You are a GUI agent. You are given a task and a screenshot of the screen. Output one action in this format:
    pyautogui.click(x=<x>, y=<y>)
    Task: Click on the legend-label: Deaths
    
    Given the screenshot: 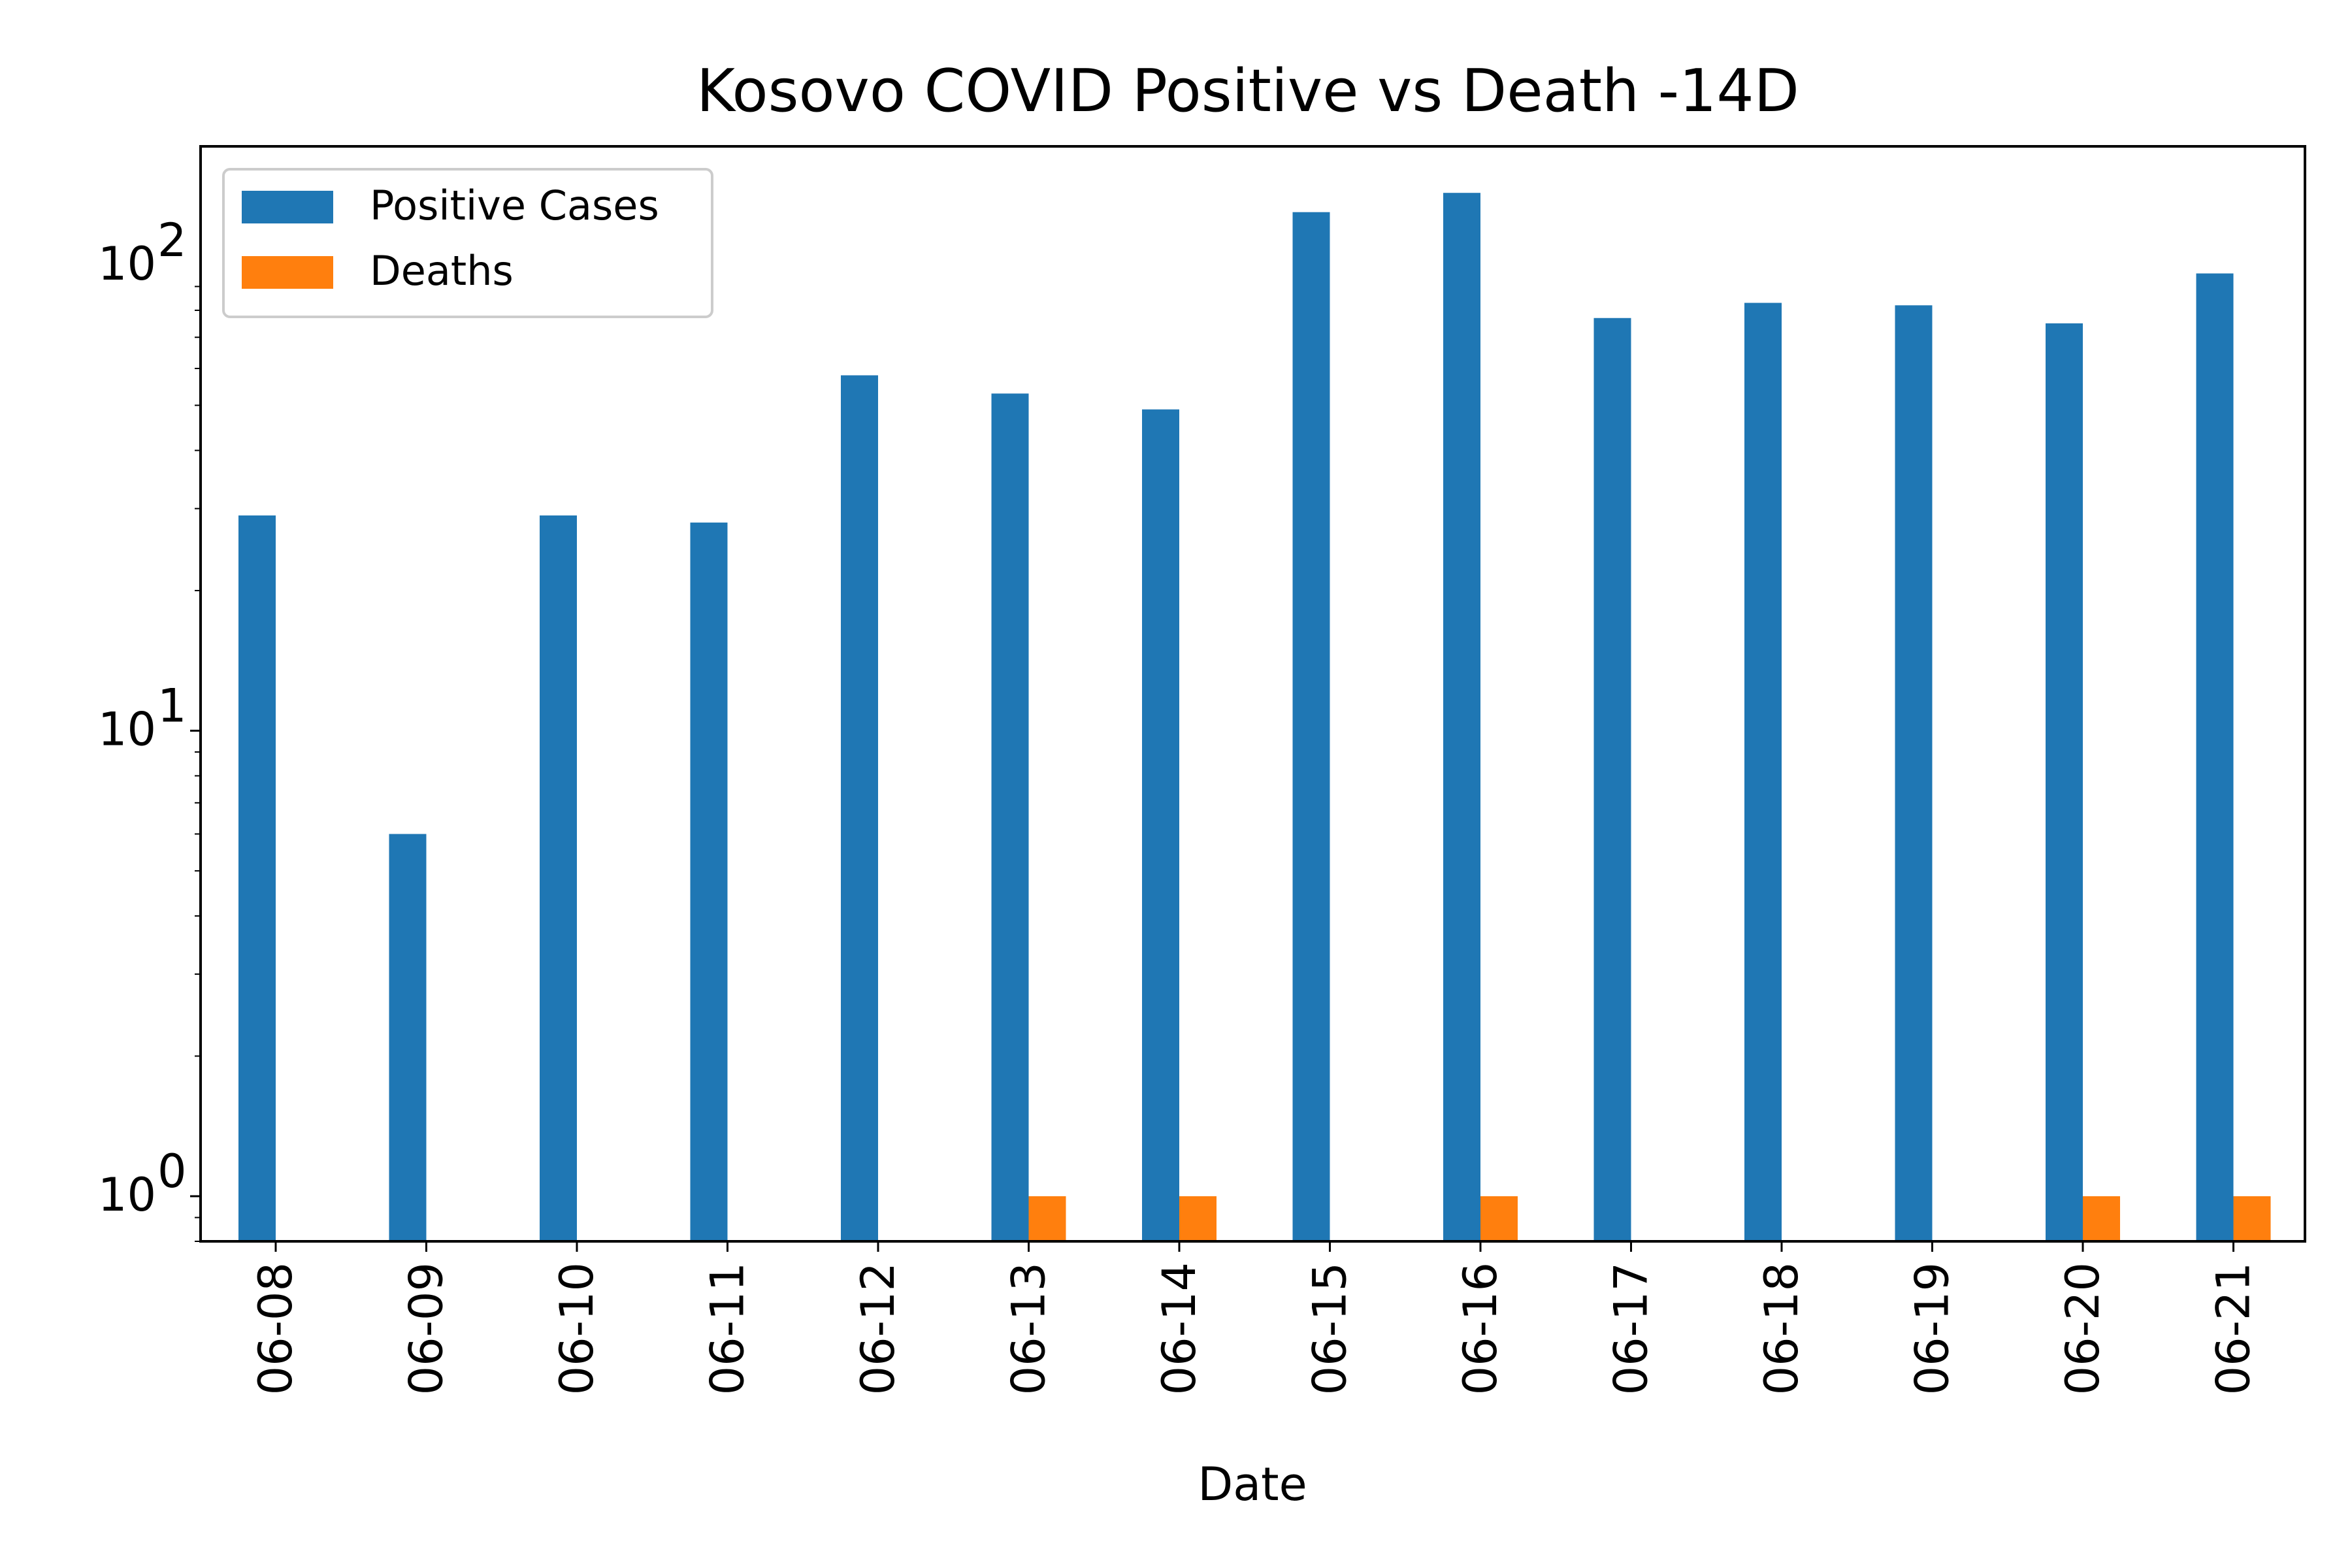 What is the action you would take?
    pyautogui.click(x=442, y=271)
    